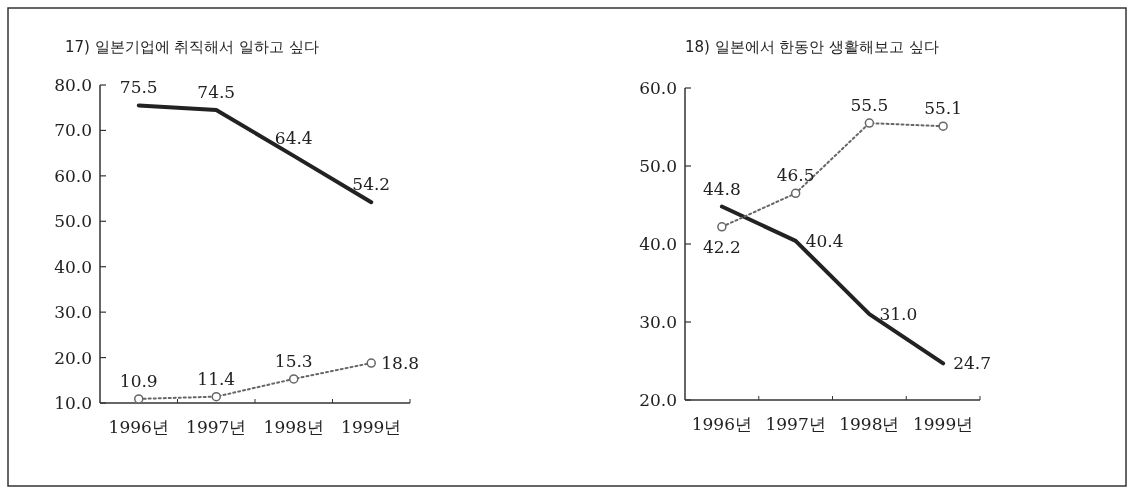 This screenshot has width=1134, height=494. What do you see at coordinates (138, 380) in the screenshot?
I see `data-label: 10.9` at bounding box center [138, 380].